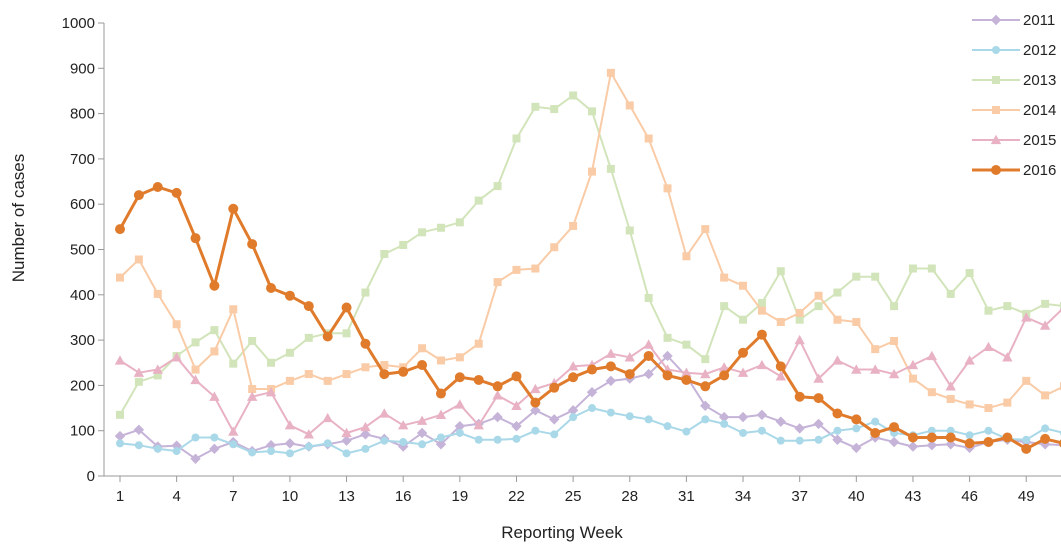 The width and height of the screenshot is (1061, 544). Describe the element at coordinates (82, 204) in the screenshot. I see `y-tick-label: 600` at that location.